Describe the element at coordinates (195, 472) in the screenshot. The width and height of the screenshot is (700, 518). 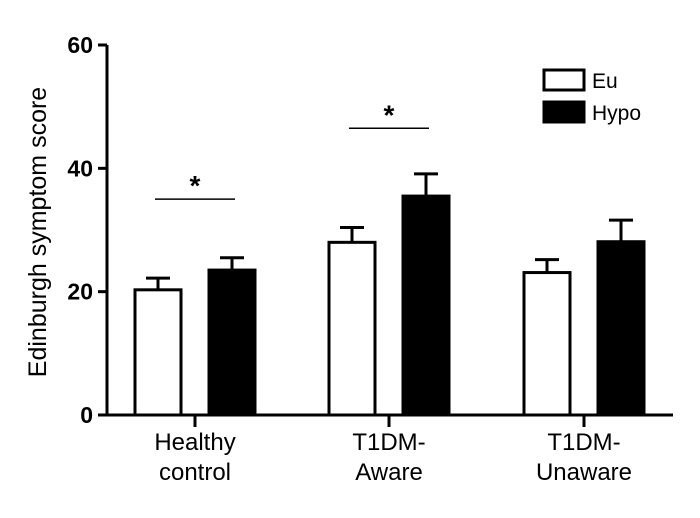
I see `x-tick-label: control` at that location.